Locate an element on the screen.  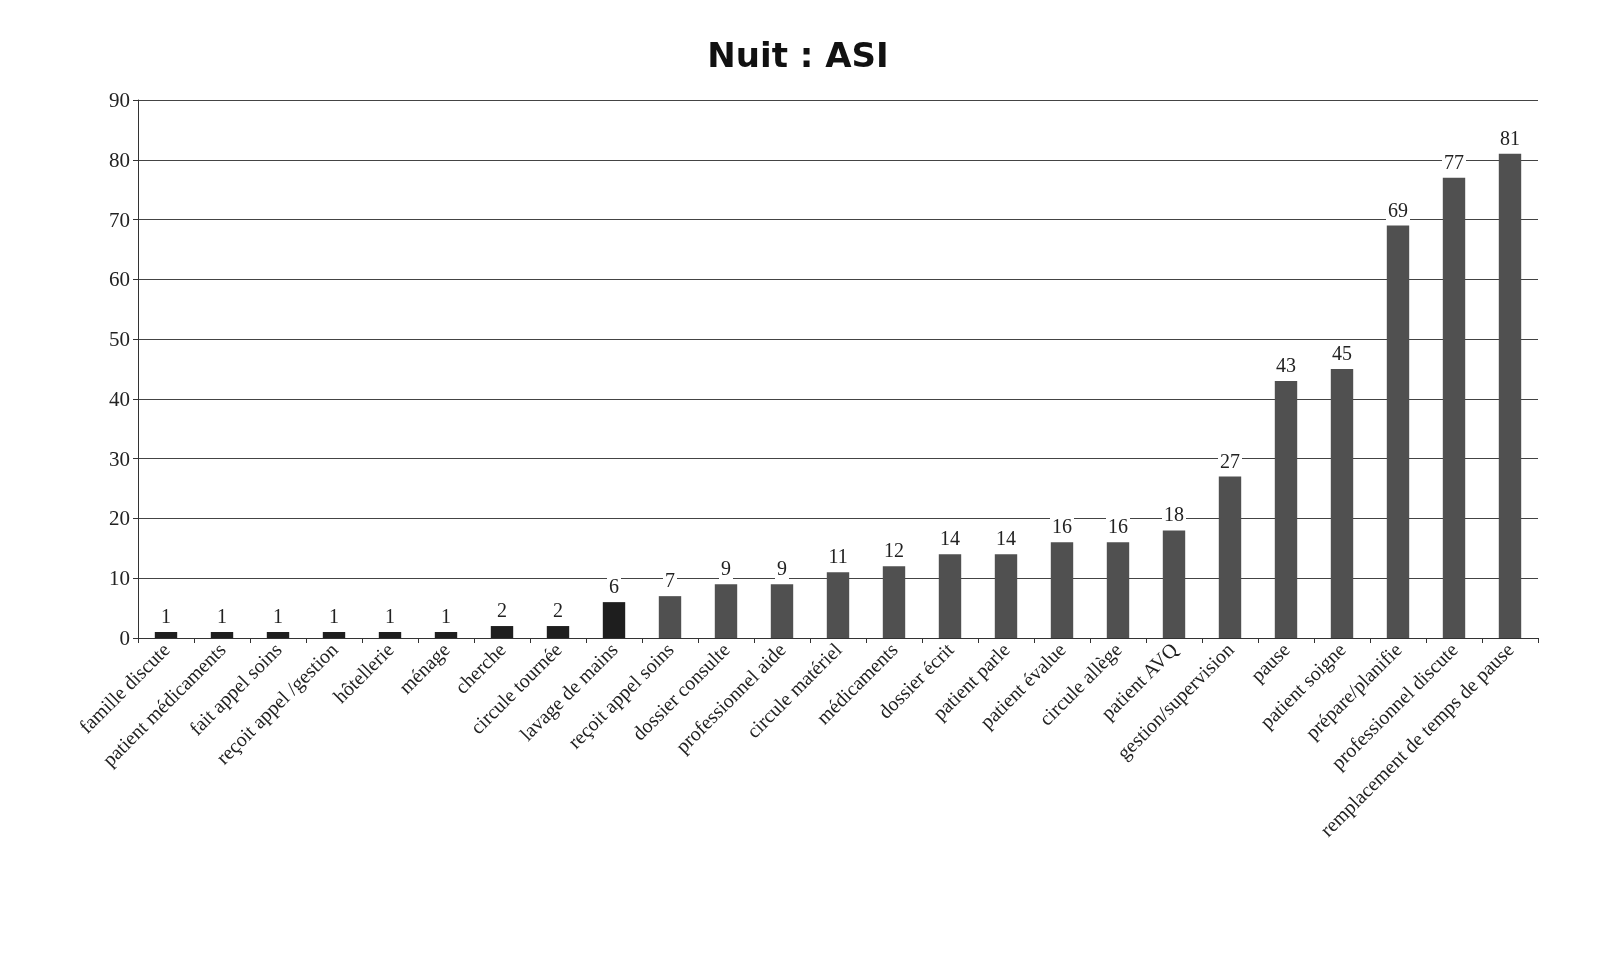
y-tick-label: 90 is located at coordinates (119, 100).